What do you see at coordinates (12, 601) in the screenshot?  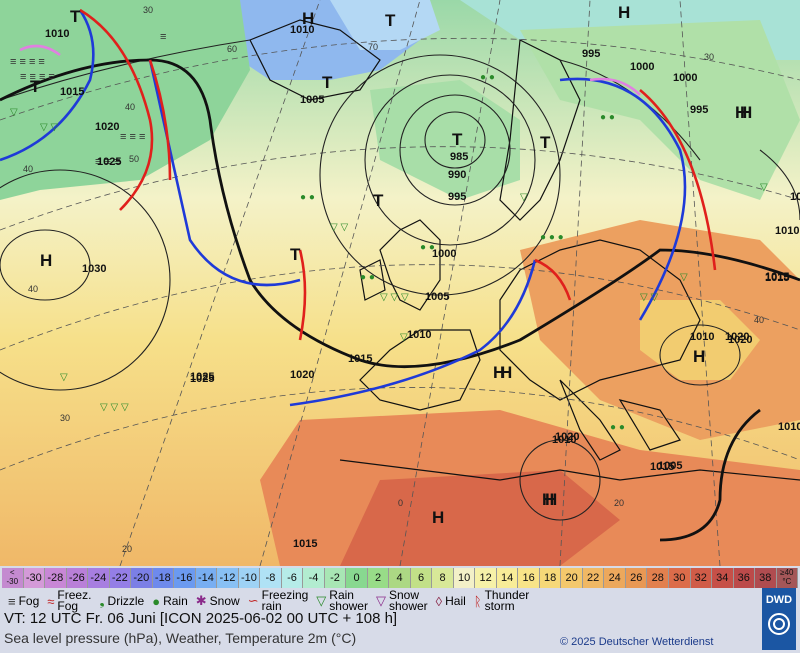 I see `weather-symbol-icon: ≡` at bounding box center [12, 601].